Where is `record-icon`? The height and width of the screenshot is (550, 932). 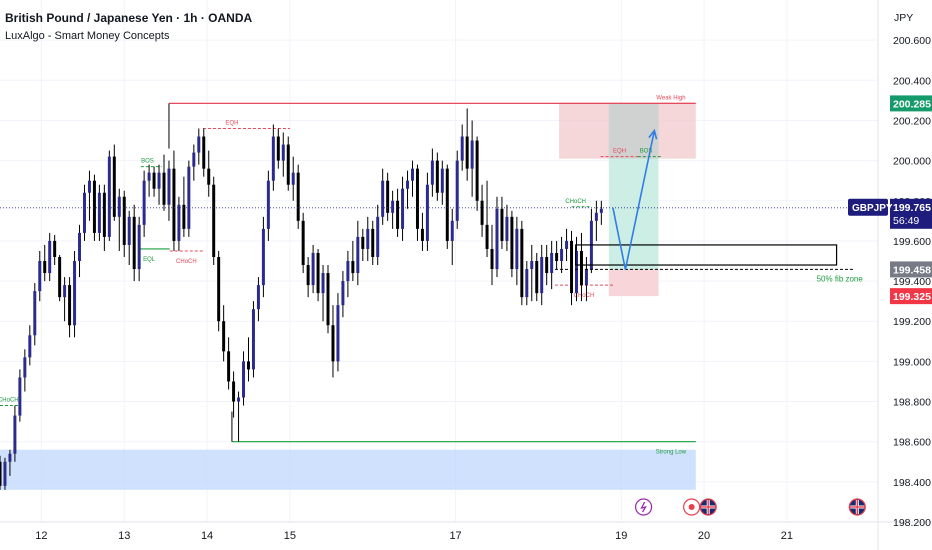
record-icon is located at coordinates (692, 507).